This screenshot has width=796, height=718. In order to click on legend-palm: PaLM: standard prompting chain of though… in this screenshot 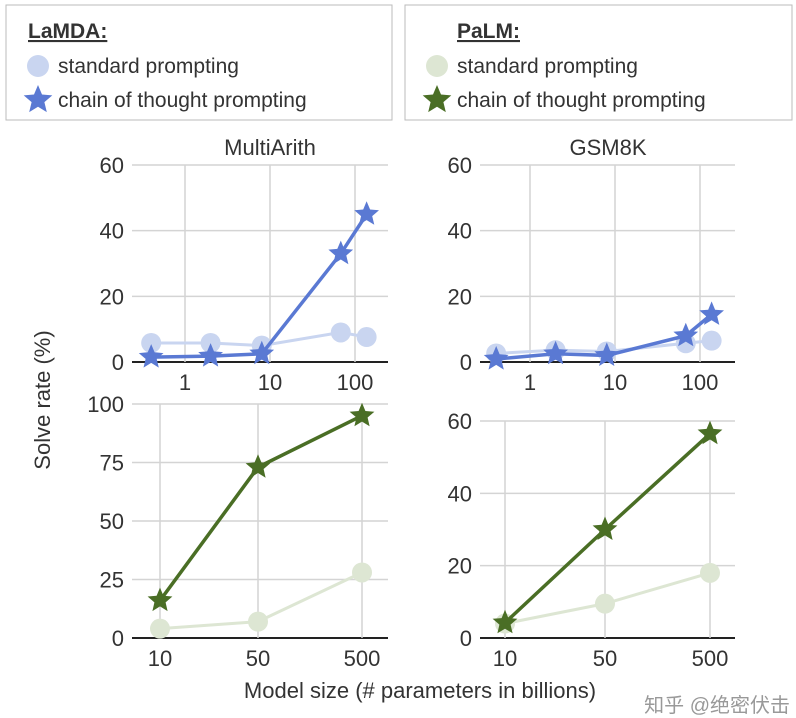, I will do `click(598, 62)`.